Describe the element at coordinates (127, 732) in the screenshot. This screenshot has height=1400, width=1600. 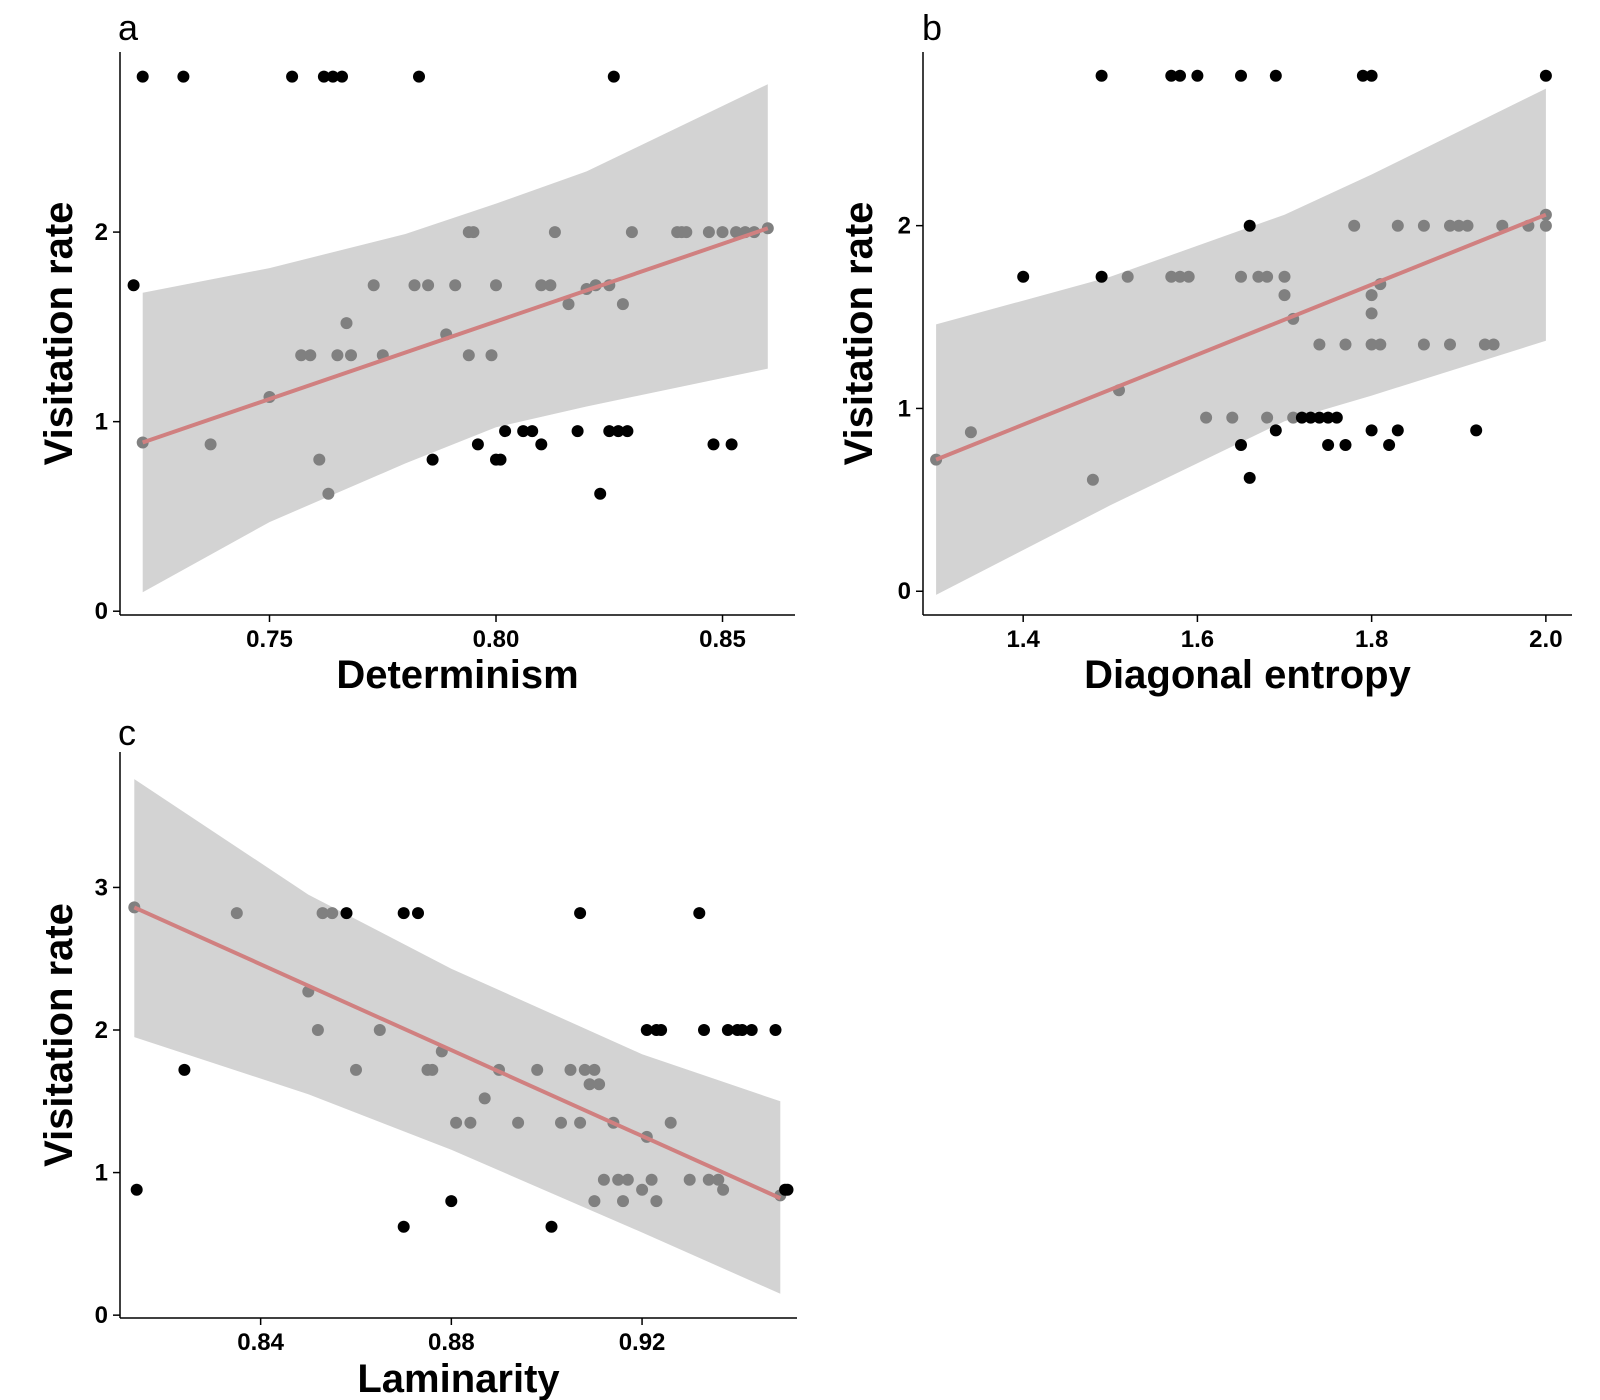
I see `panel-label: c` at that location.